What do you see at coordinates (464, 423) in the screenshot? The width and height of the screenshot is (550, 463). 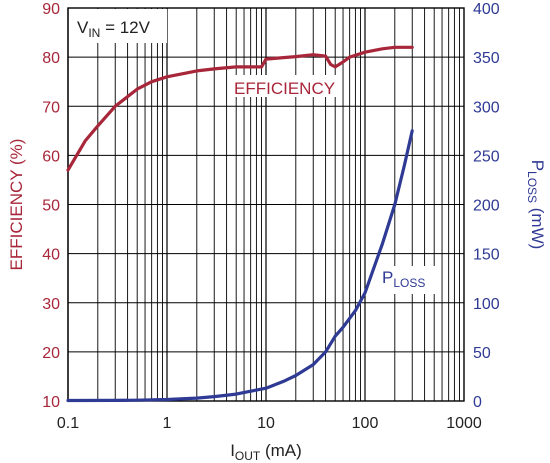 I see `x-tick-label: 1000` at bounding box center [464, 423].